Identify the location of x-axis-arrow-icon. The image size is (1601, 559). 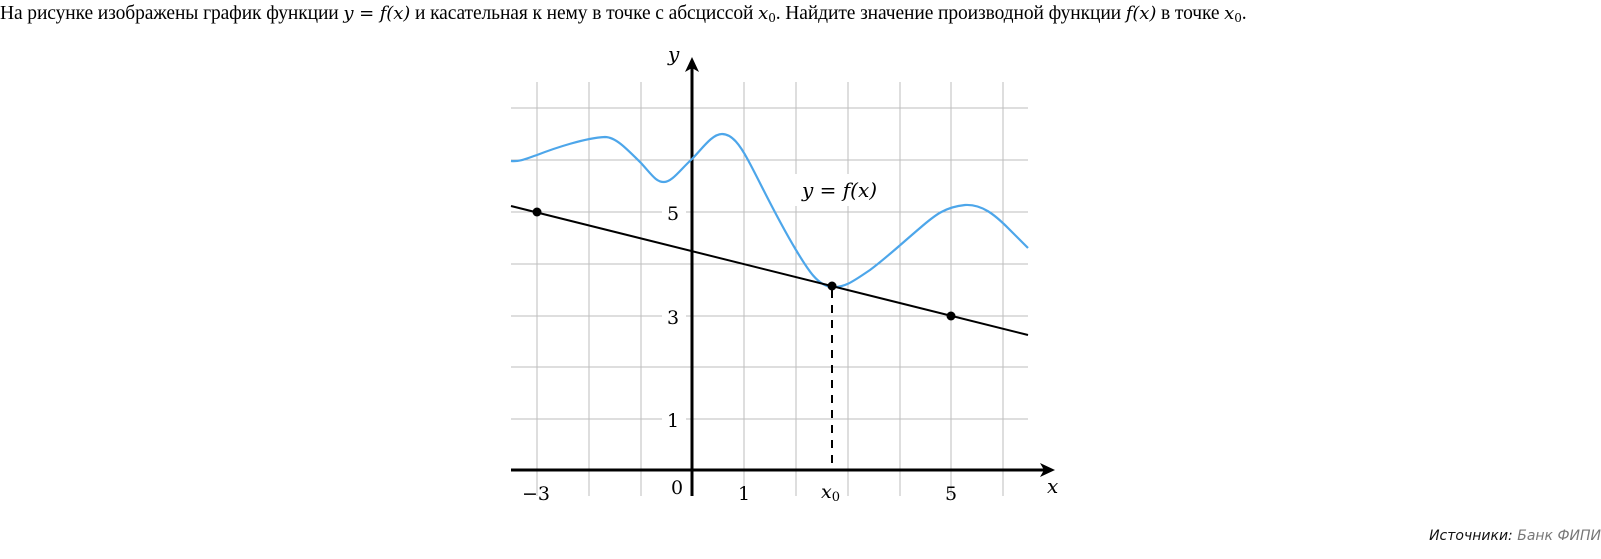
(1047, 470).